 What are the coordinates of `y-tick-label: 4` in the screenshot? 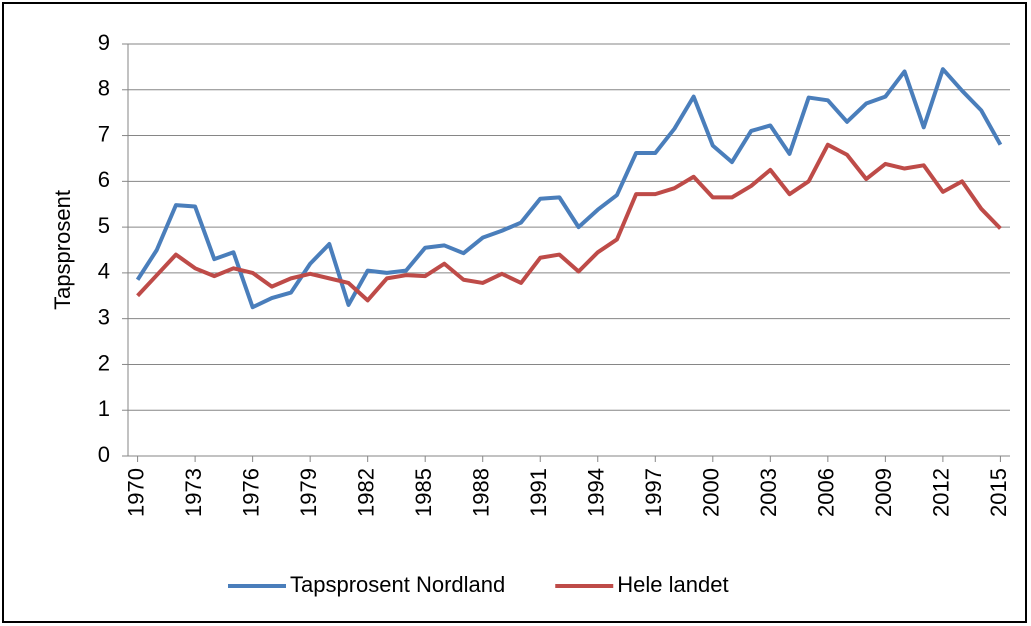 It's located at (104, 271).